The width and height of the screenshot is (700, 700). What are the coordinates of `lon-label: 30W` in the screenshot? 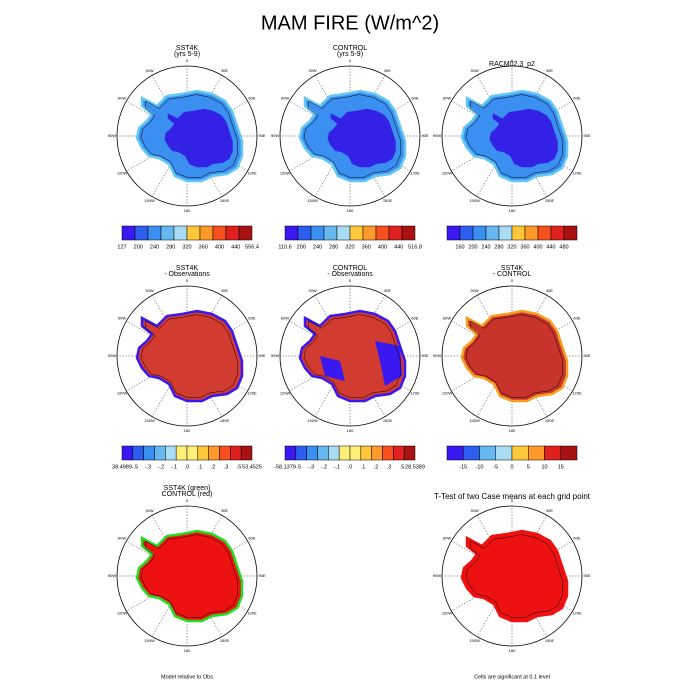 It's located at (149, 70).